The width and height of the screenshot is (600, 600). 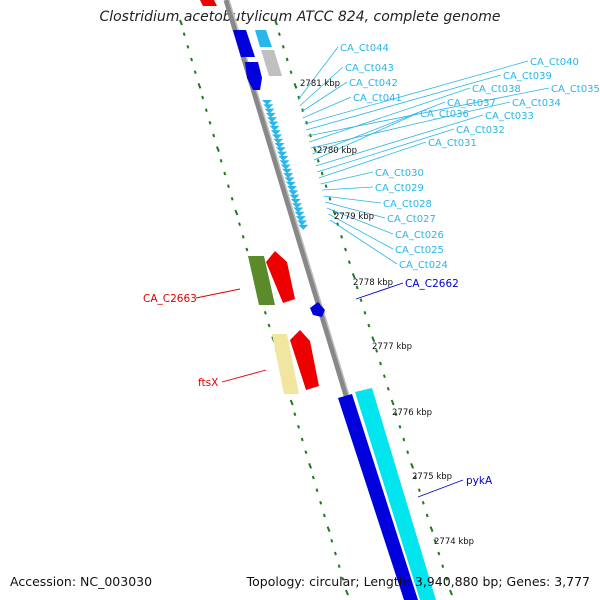 I want to click on trna-label: CA_Ct025, so click(x=419, y=250).